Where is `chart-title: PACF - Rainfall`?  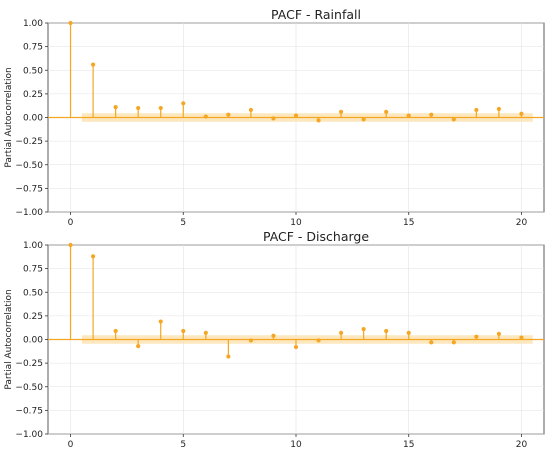 chart-title: PACF - Rainfall is located at coordinates (316, 14).